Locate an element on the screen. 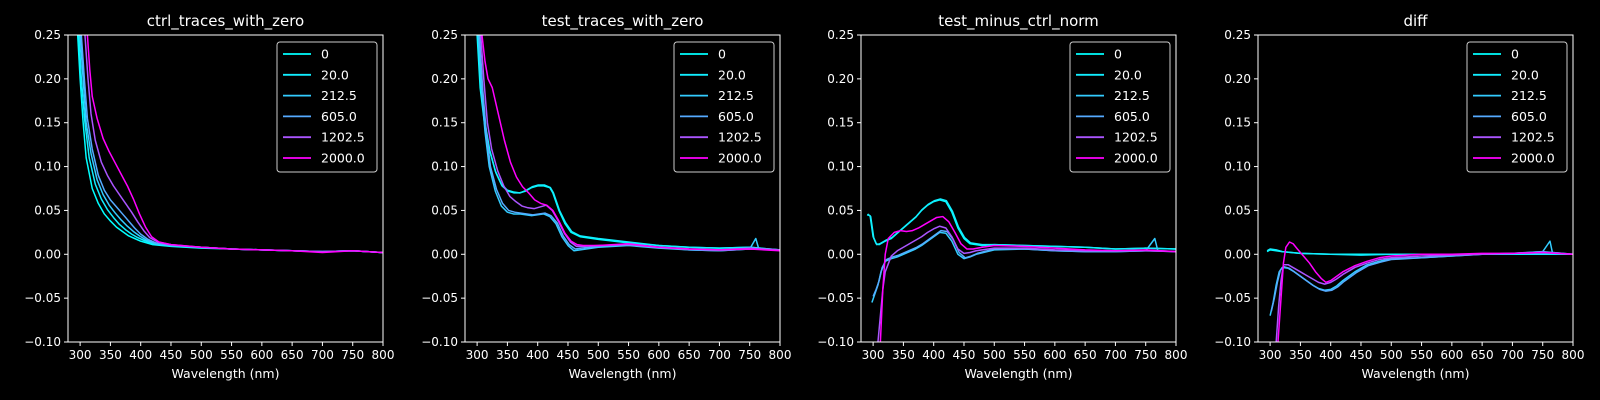  series-line-605.0 is located at coordinates (1024, 263).